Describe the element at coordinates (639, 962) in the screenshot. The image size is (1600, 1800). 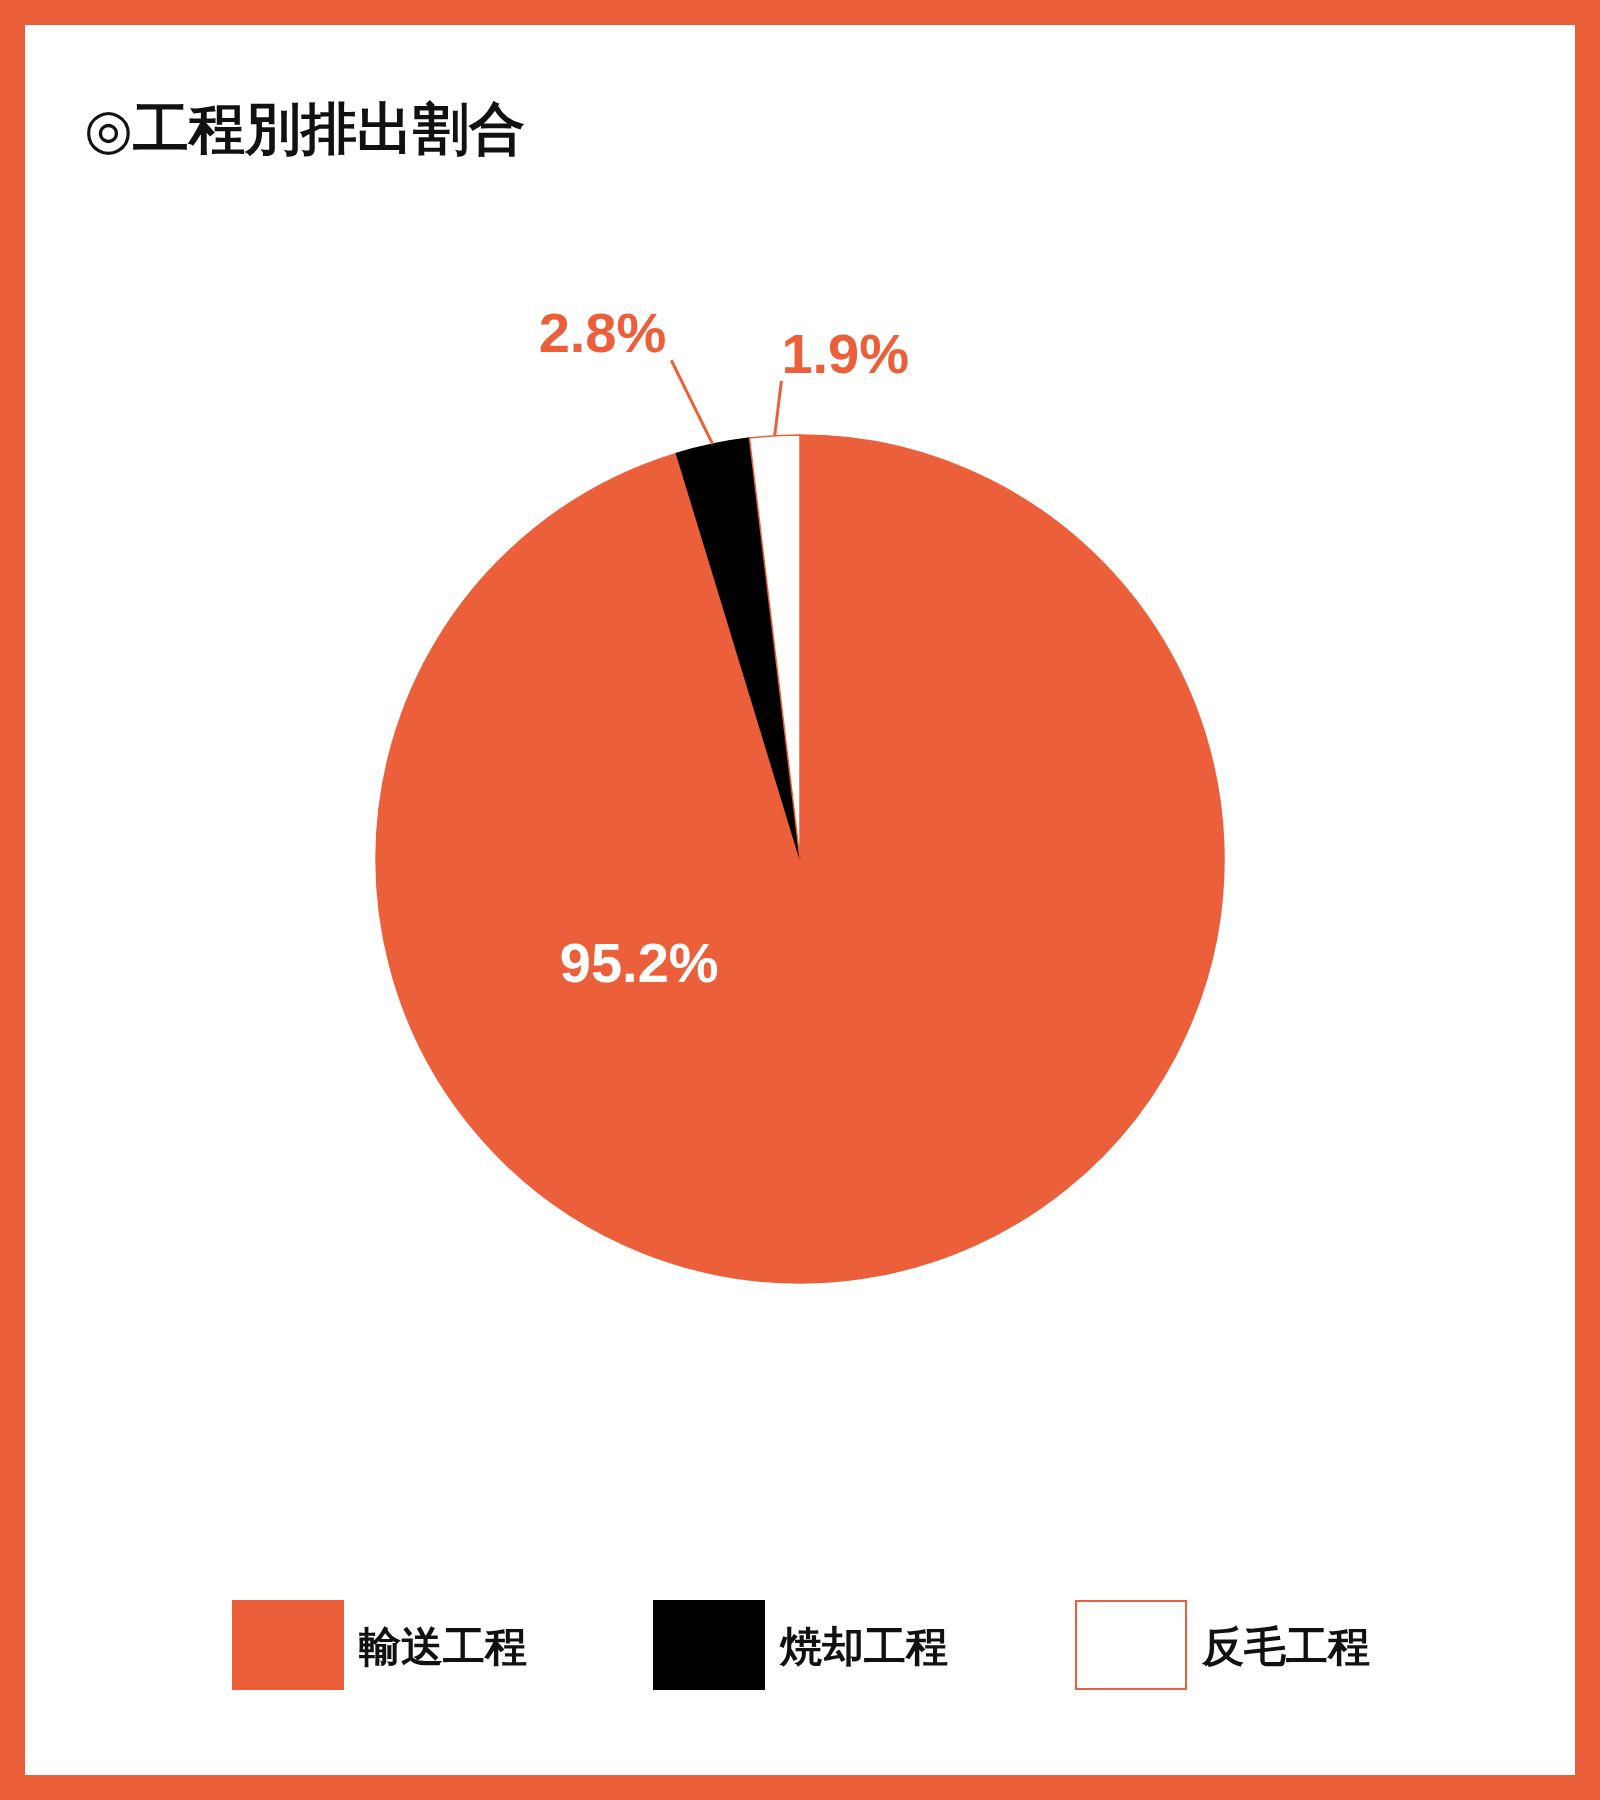
I see `data-label: 95.2%` at that location.